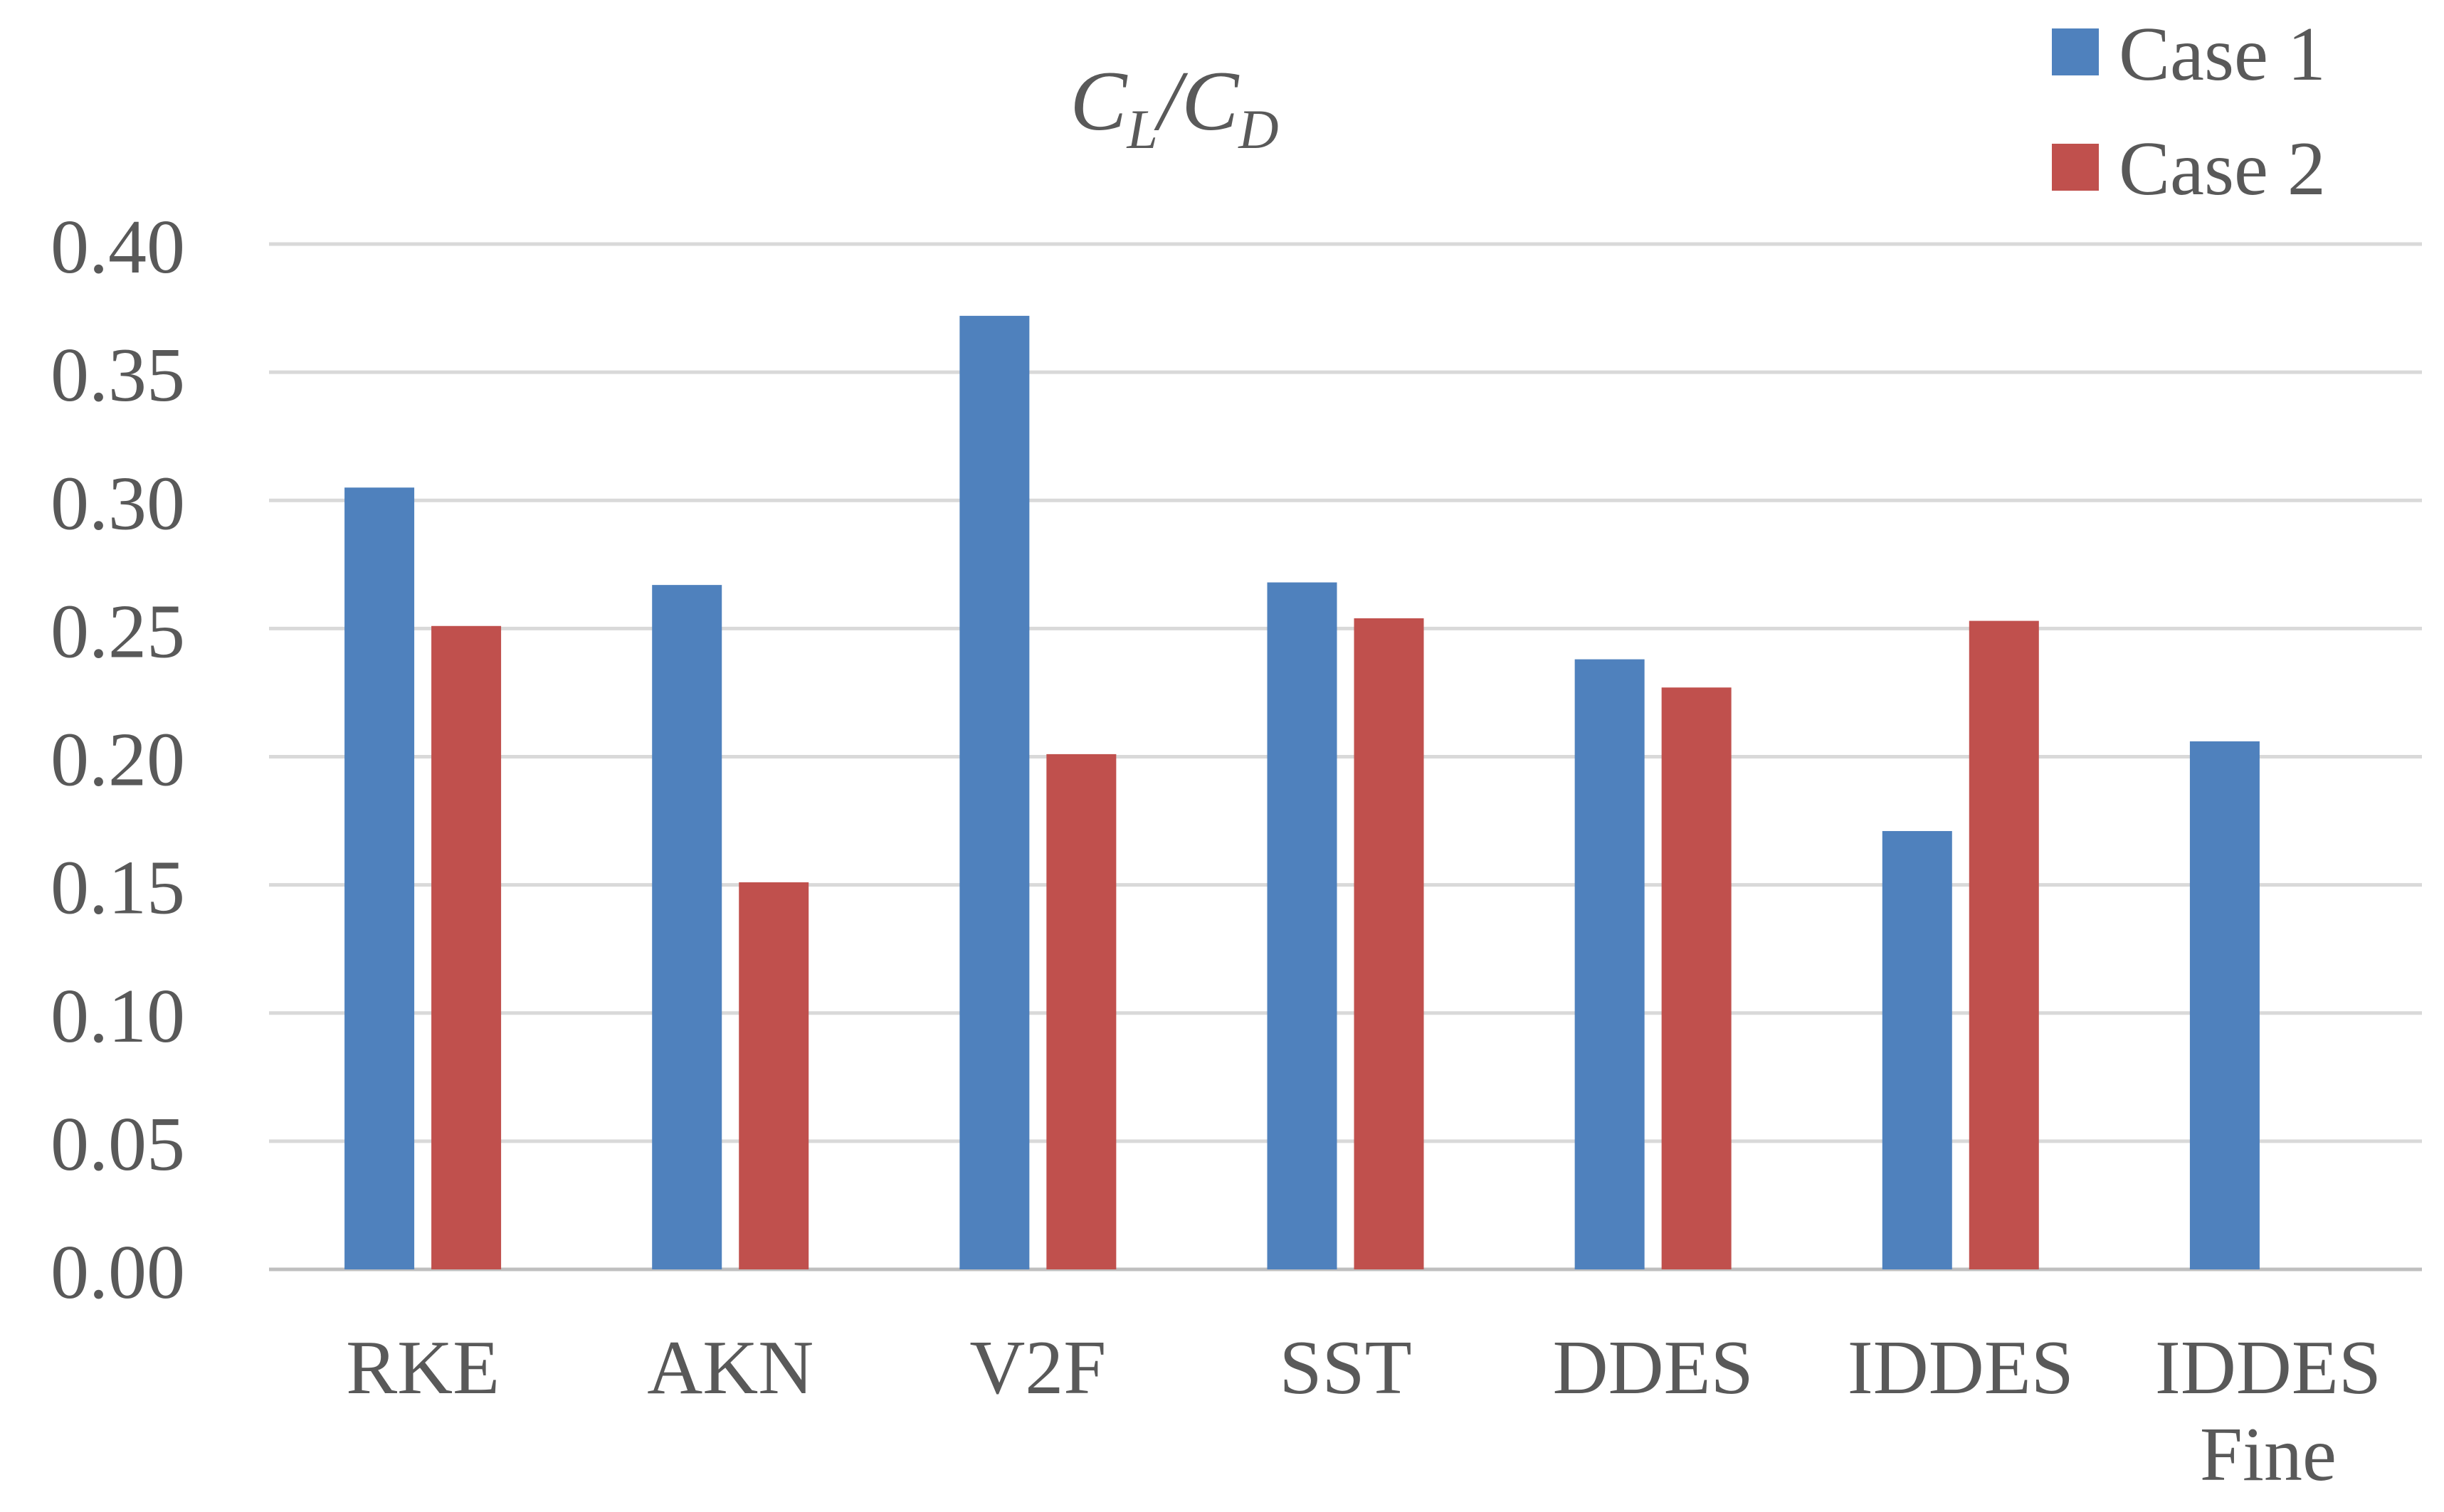  What do you see at coordinates (1037, 1368) in the screenshot?
I see `x-tick-label: V2F` at bounding box center [1037, 1368].